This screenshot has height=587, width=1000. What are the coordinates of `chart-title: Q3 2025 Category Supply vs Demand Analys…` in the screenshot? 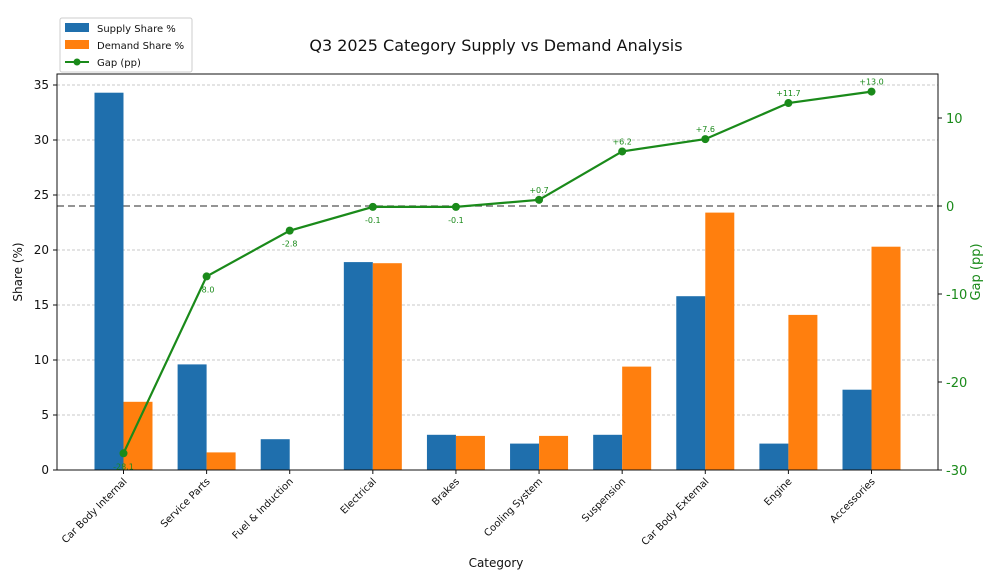 It's located at (495, 45).